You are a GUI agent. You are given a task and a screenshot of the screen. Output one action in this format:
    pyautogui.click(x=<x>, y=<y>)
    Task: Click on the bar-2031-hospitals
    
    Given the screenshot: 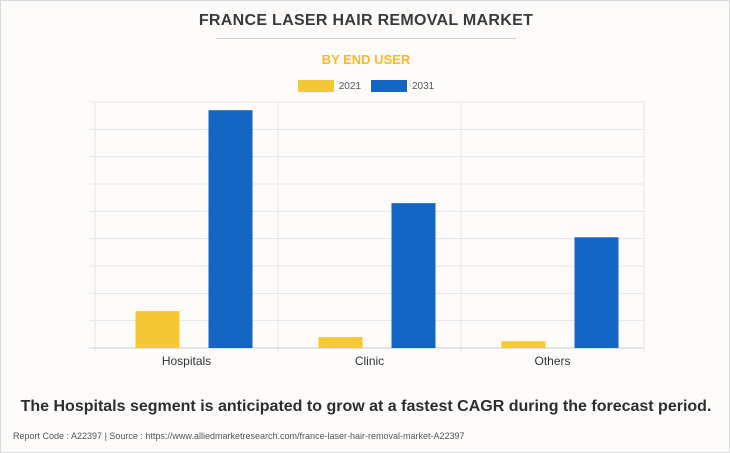 What is the action you would take?
    pyautogui.click(x=230, y=229)
    